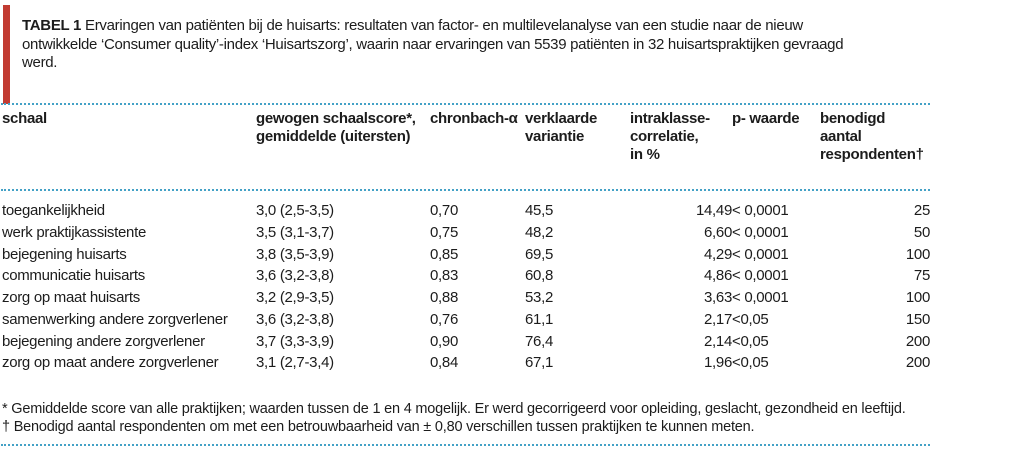 The width and height of the screenshot is (1024, 465). What do you see at coordinates (760, 254) in the screenshot?
I see `cell-r3-p-waarde: < 0,0001` at bounding box center [760, 254].